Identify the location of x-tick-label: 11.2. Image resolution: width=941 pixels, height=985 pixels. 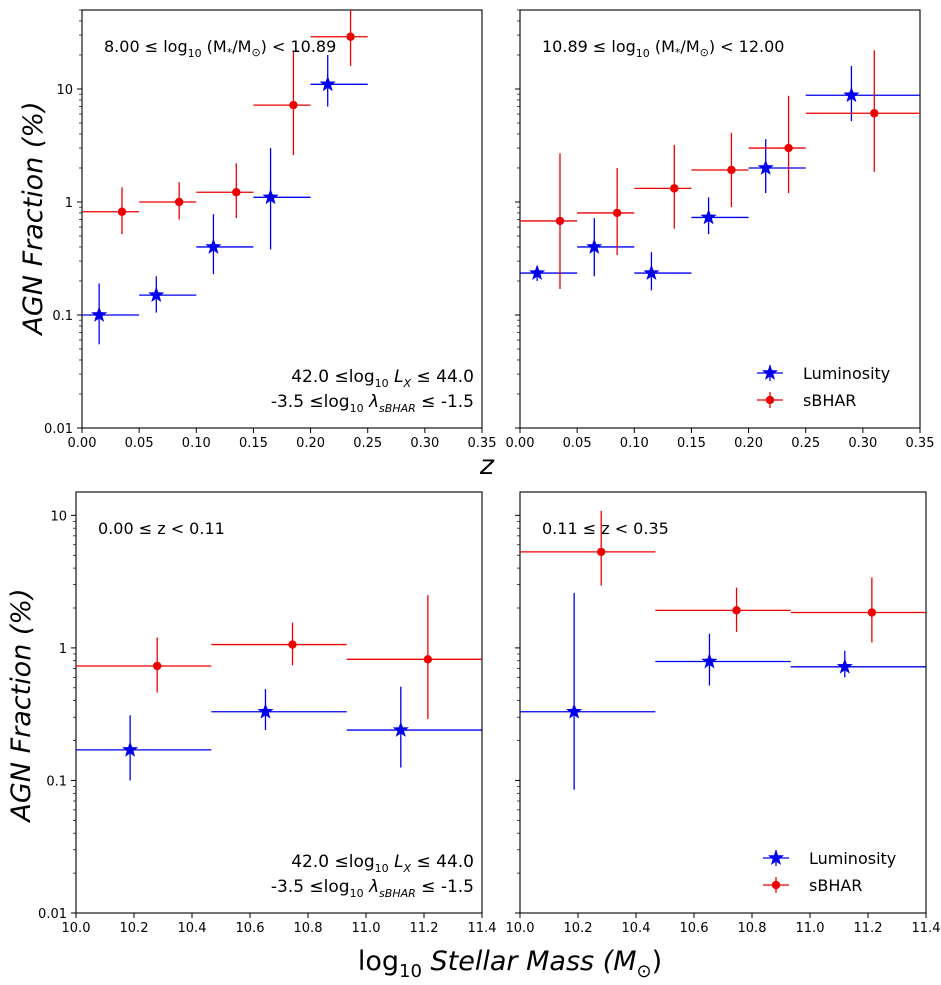
(868, 928).